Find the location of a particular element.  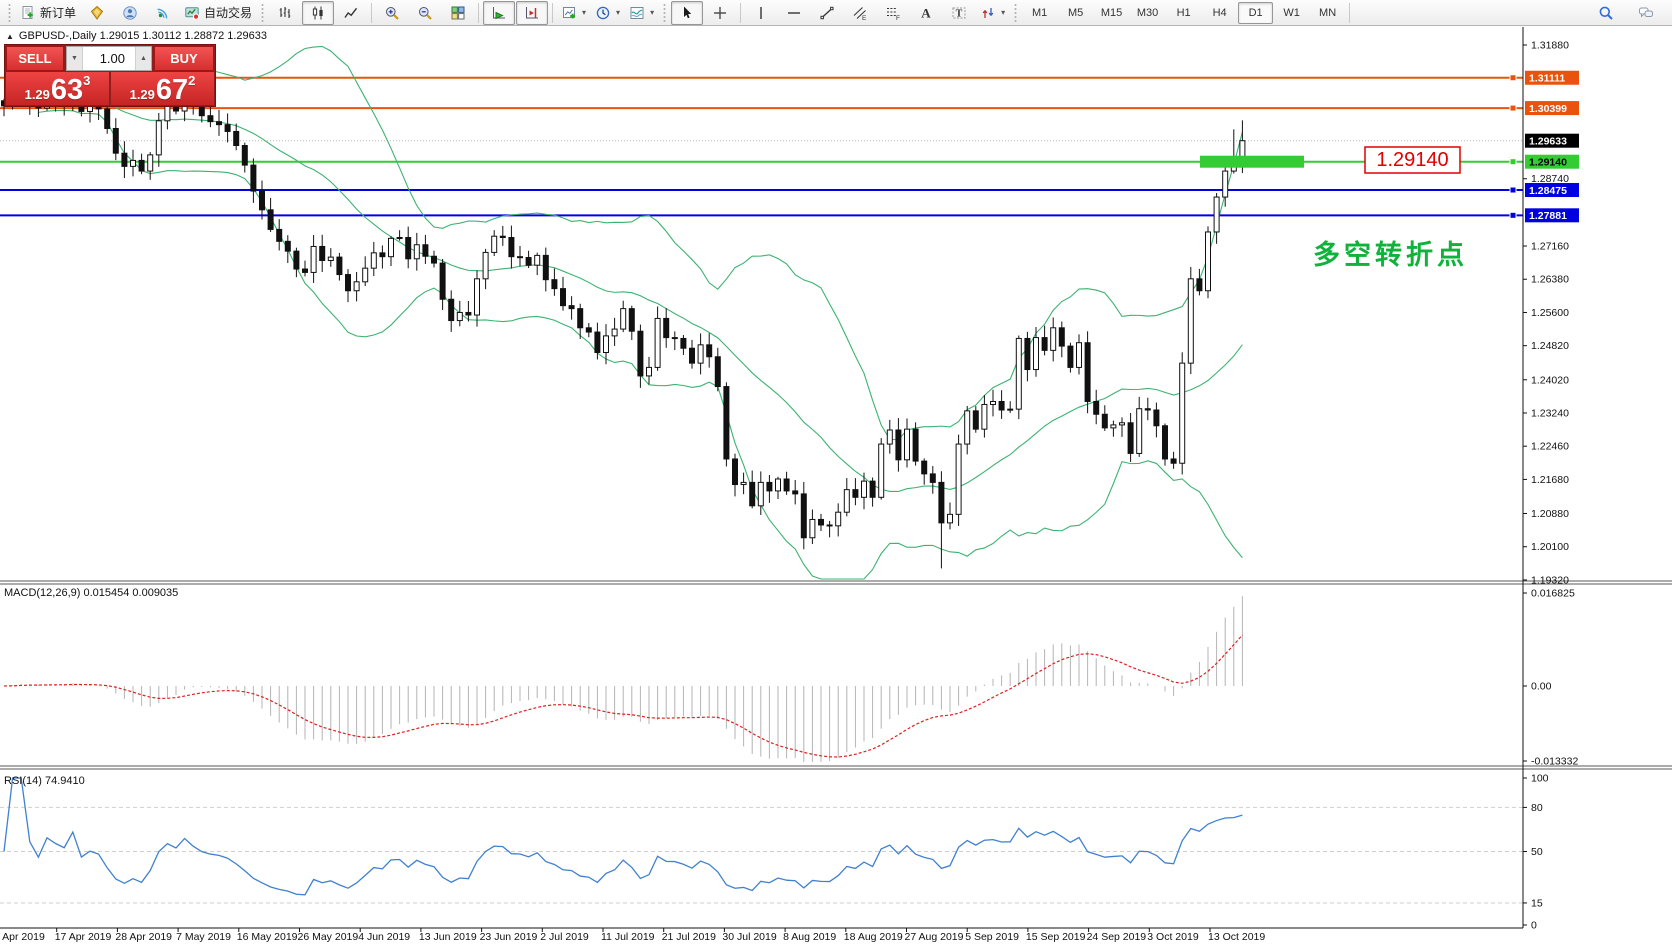

collapse-icon: ▲ is located at coordinates (10, 36).